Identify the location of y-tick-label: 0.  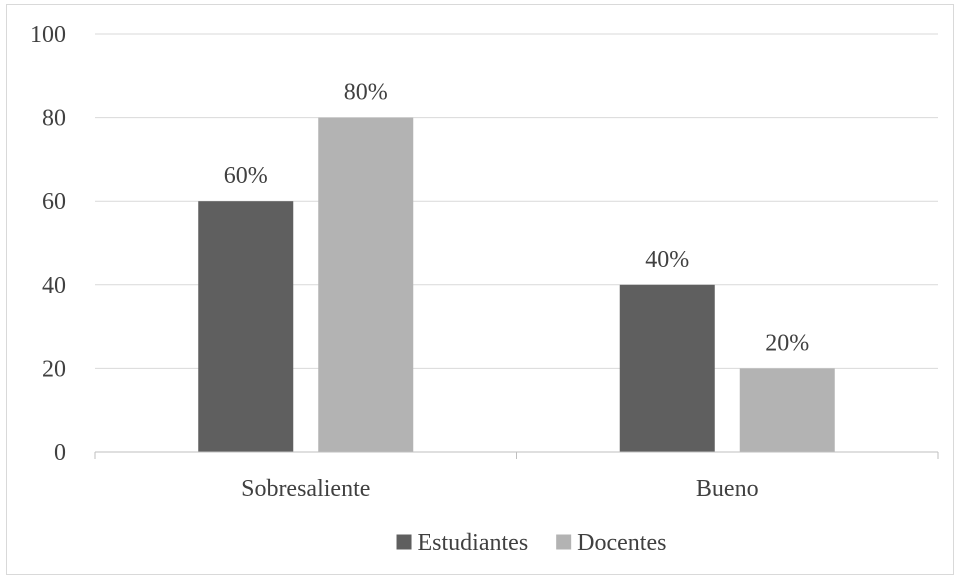
(60, 453).